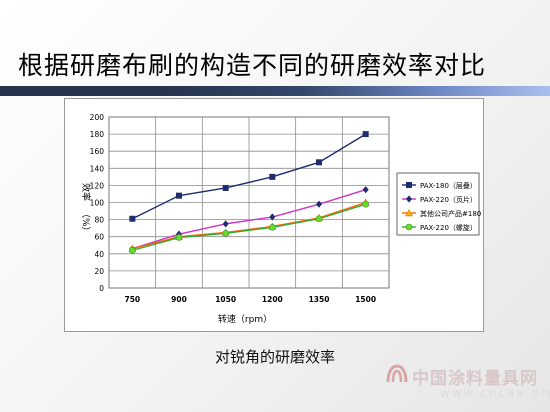 Image resolution: width=550 pixels, height=412 pixels. I want to click on title-rule, so click(275, 91).